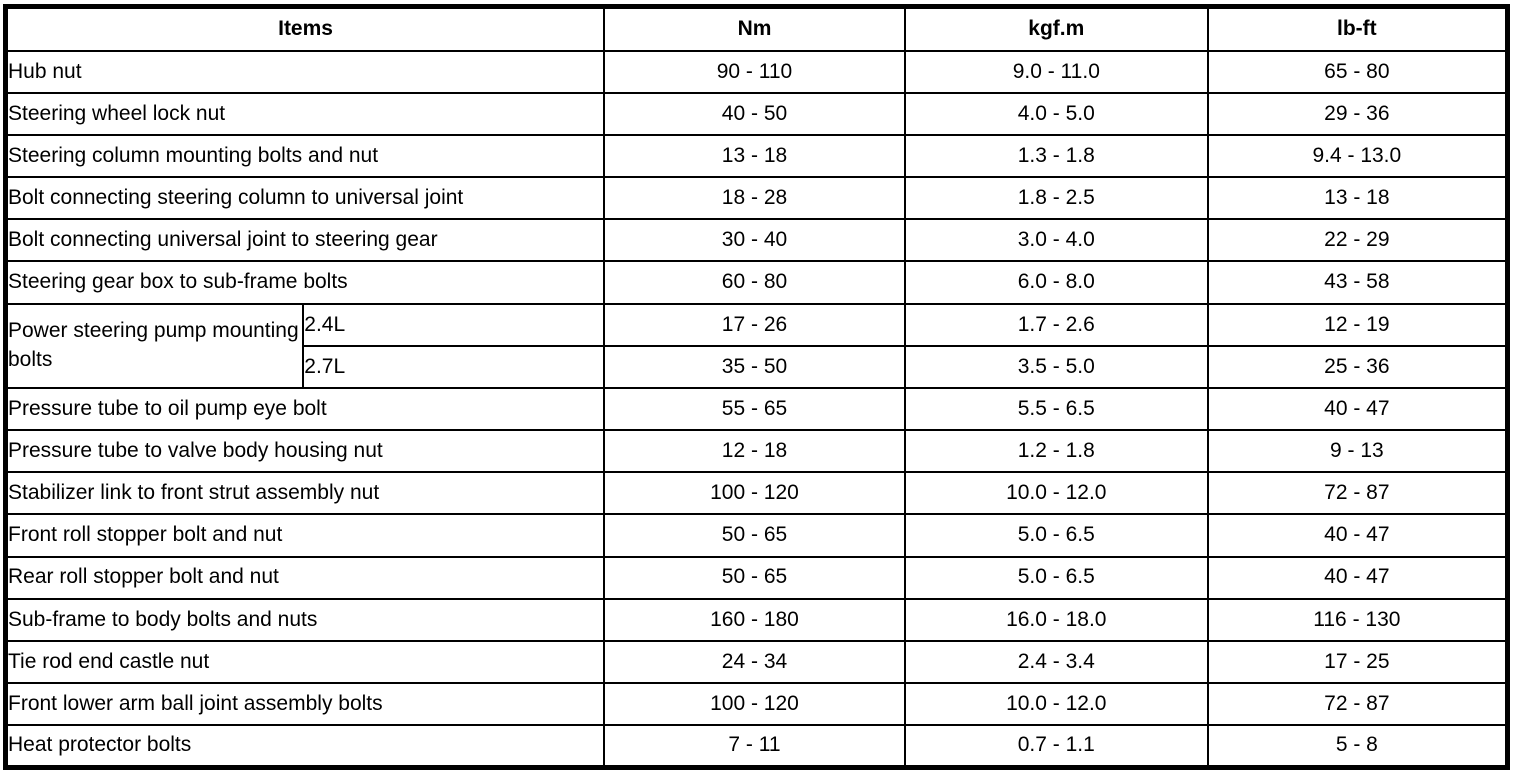 This screenshot has width=1520, height=776. I want to click on item-label: Front roll stopper bolt and nut, so click(305, 535).